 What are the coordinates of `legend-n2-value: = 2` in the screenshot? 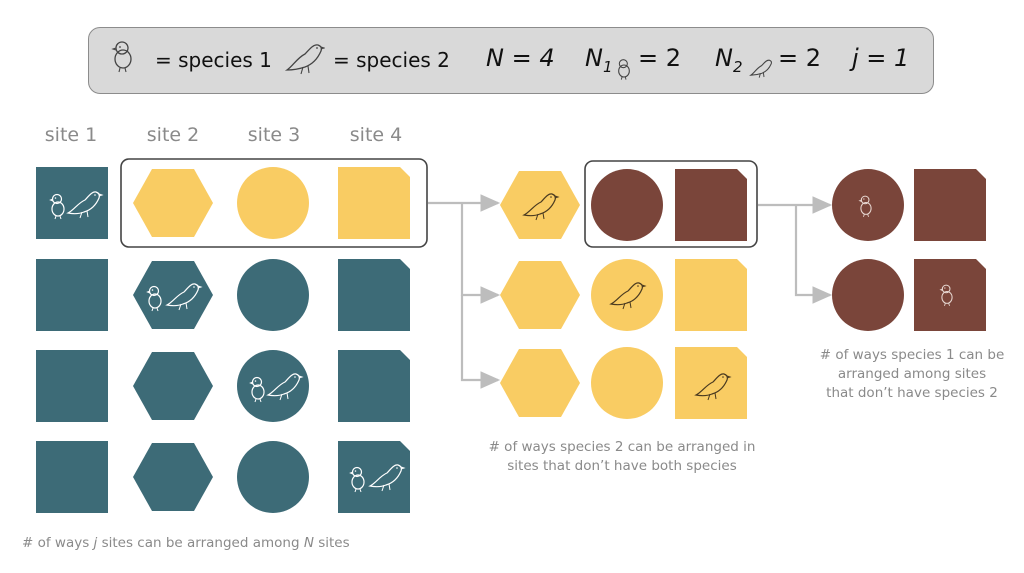 It's located at (800, 58).